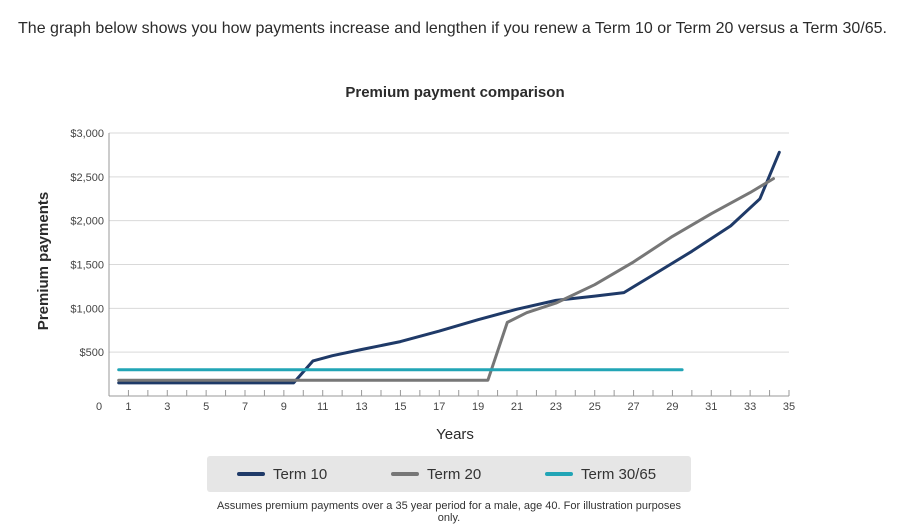 This screenshot has height=532, width=905. I want to click on x-tick-label-17: 17, so click(439, 407).